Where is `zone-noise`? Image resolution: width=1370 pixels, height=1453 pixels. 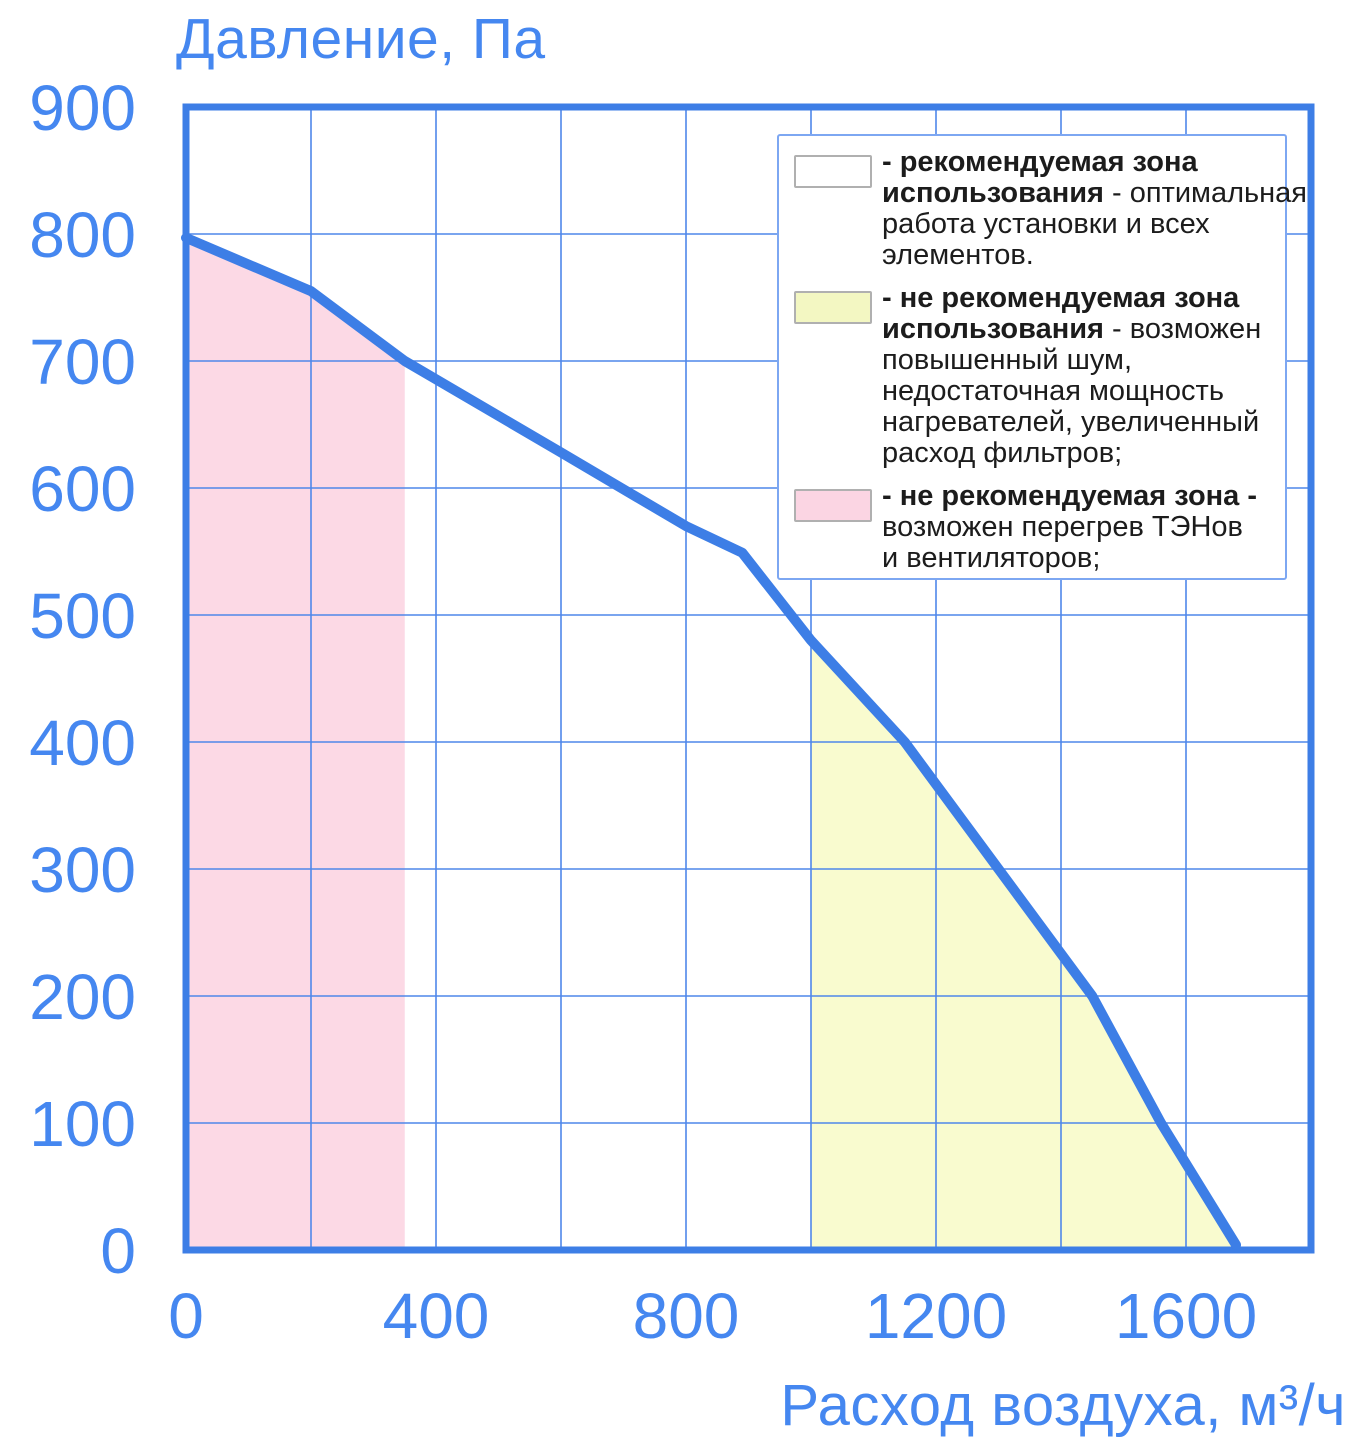 zone-noise is located at coordinates (1023, 945).